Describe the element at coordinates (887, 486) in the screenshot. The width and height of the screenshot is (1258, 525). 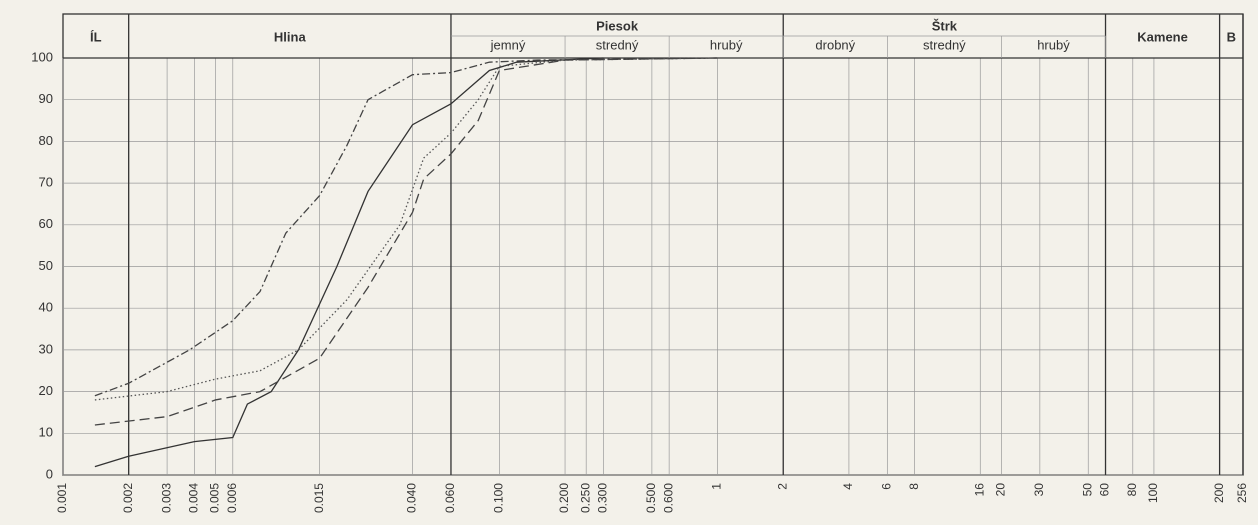
I see `x-tick-label: 6` at that location.